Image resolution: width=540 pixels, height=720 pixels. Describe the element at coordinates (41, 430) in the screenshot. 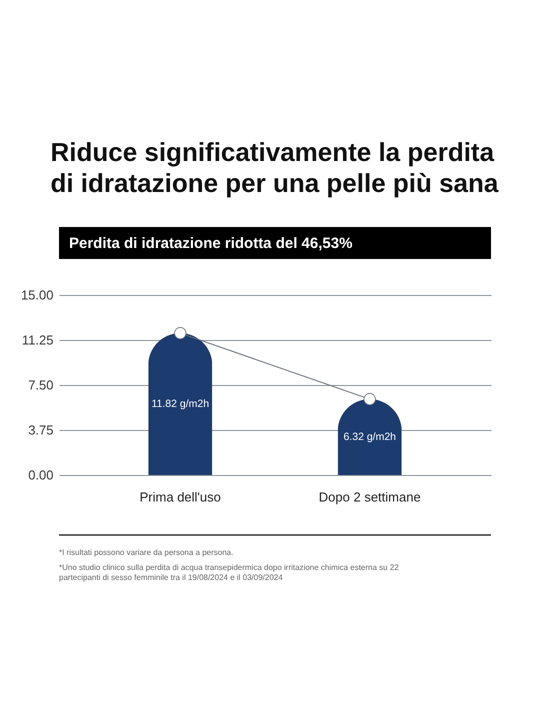

I see `y-tick-label: 3.75` at that location.